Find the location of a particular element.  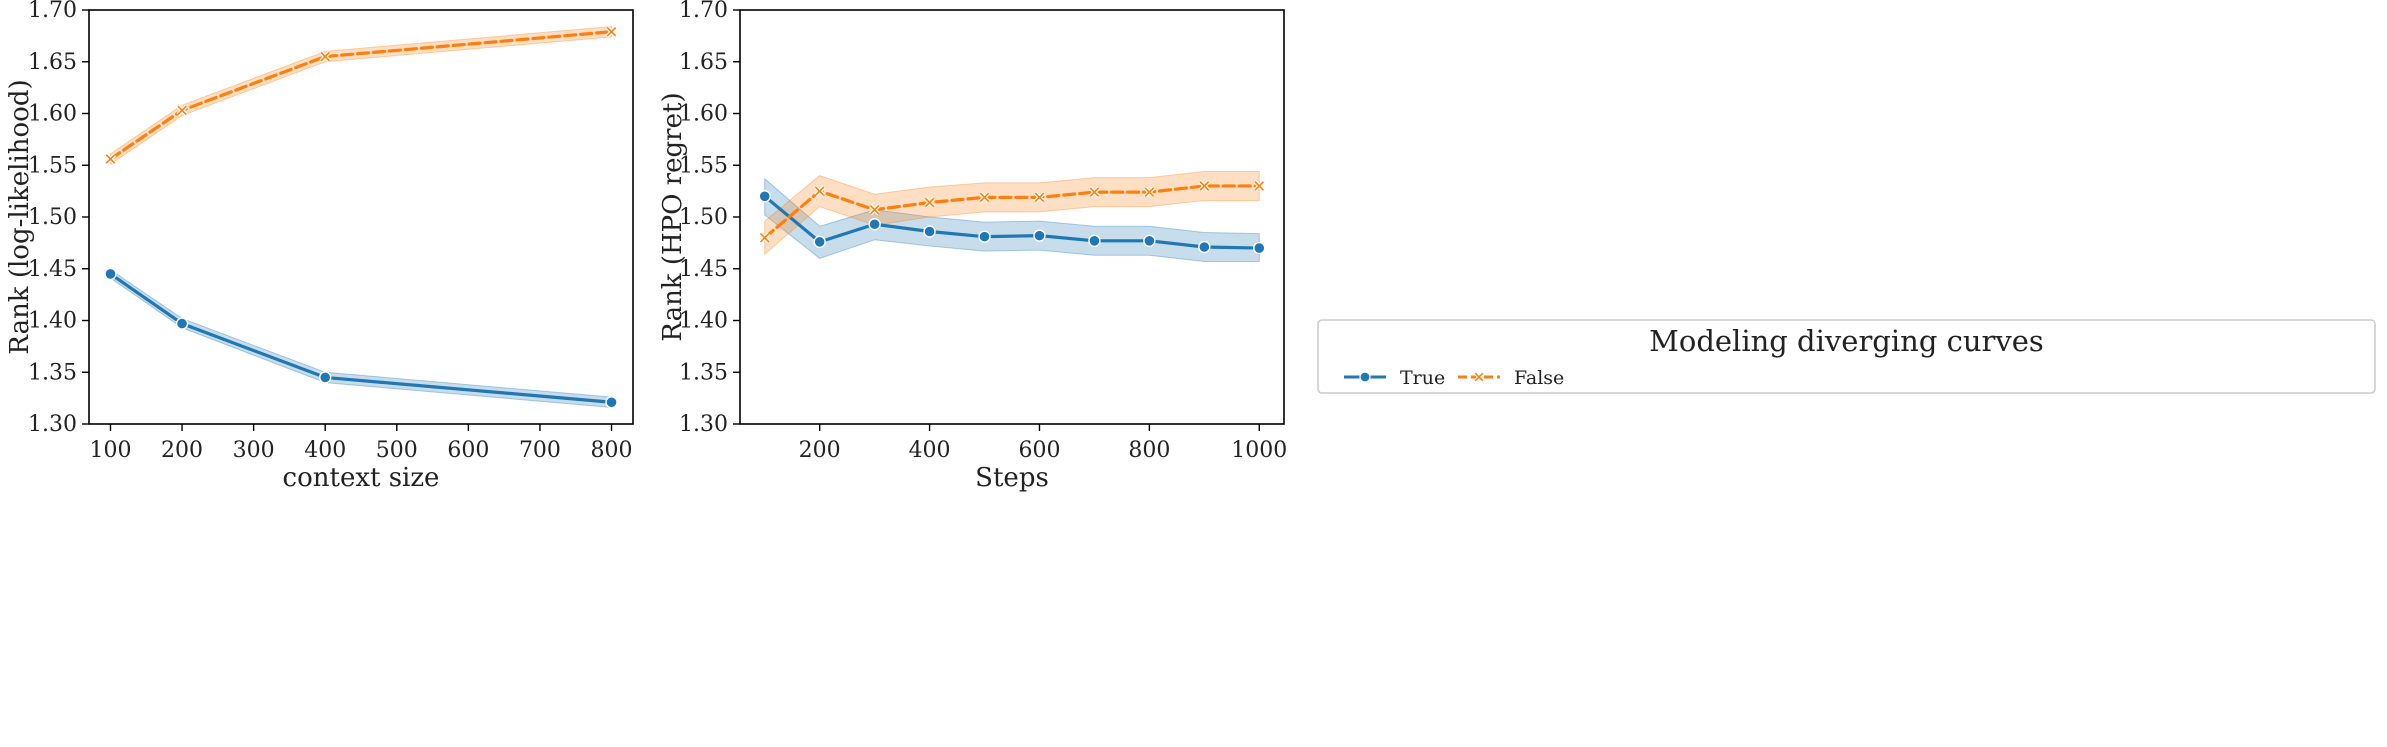

legend-entry-false: False is located at coordinates (1511, 378).